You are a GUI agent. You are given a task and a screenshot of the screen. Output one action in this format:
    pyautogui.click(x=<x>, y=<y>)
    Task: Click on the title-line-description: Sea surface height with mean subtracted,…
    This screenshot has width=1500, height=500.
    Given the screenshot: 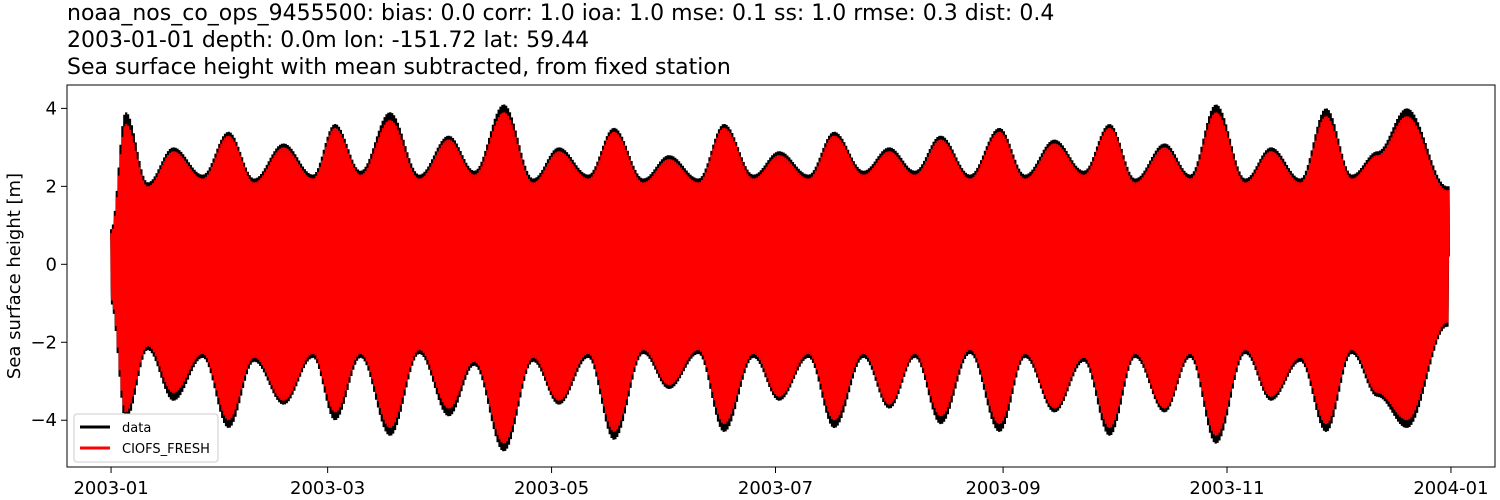 What is the action you would take?
    pyautogui.click(x=399, y=67)
    